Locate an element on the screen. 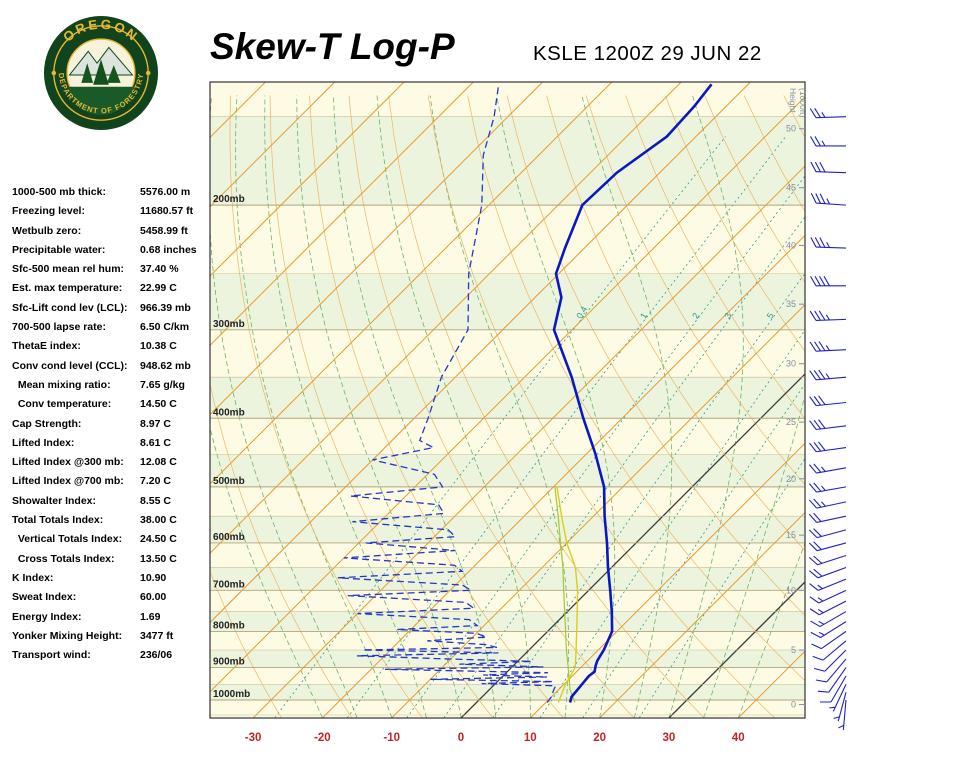 This screenshot has height=768, width=960. index-row: Wetbulb zero: 5458.99 ft is located at coordinates (111, 234).